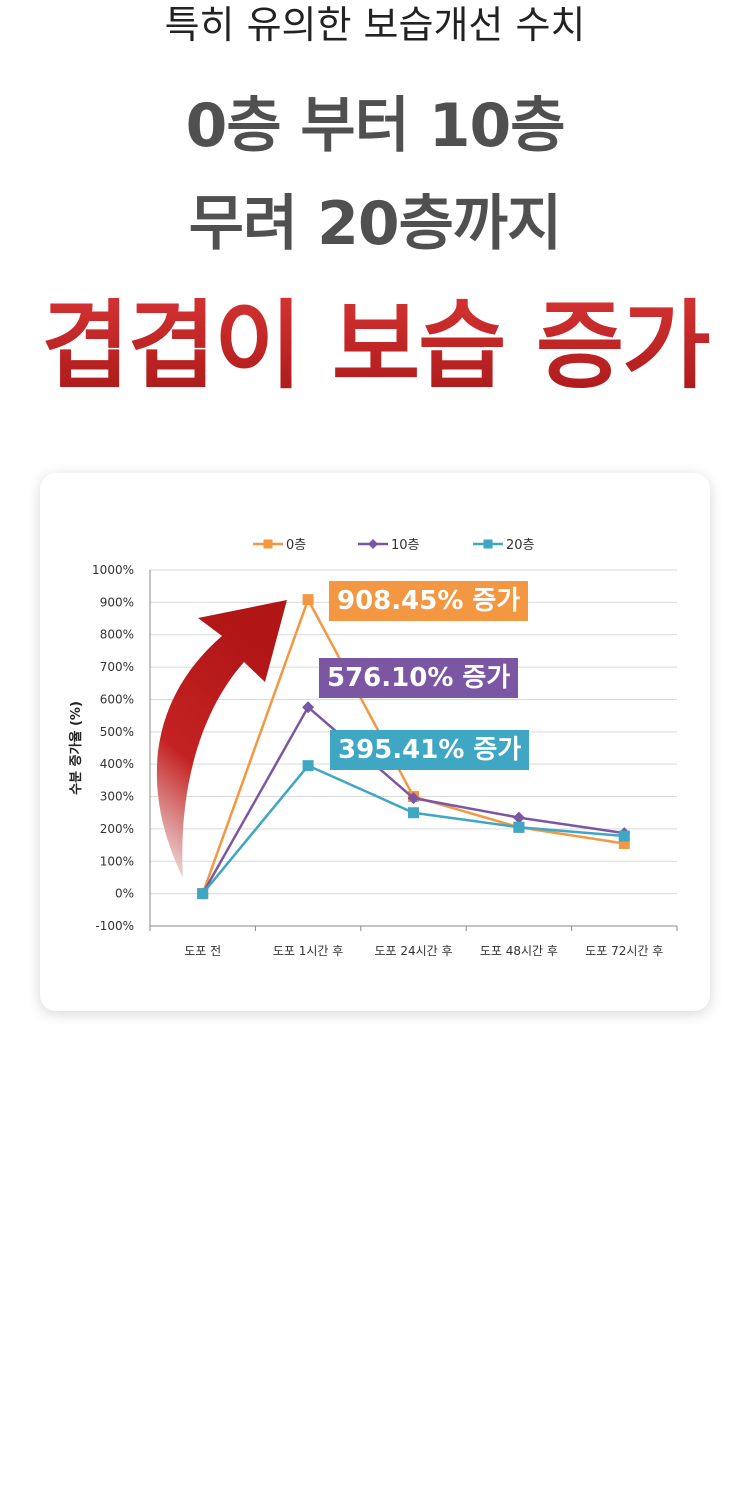 This screenshot has height=1489, width=750. I want to click on y-tick-label: 300%, so click(117, 797).